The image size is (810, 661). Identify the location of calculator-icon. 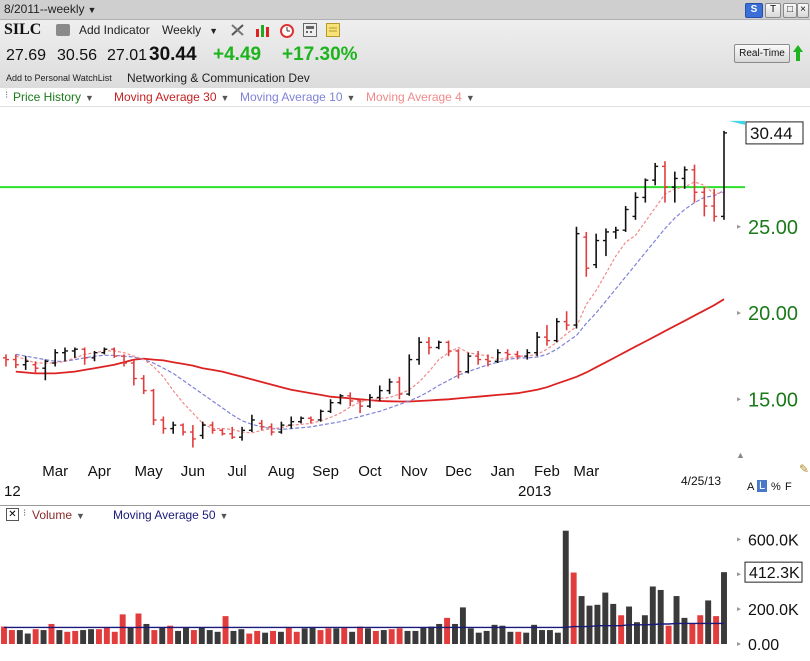
(310, 30).